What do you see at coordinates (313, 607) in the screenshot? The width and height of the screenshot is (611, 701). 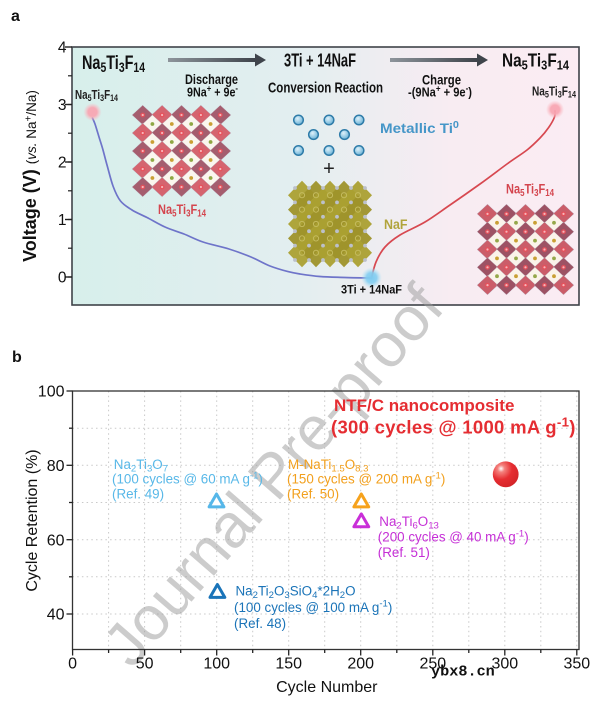 I see `svg-text: (100 cycles @ 100 mA g-1)` at bounding box center [313, 607].